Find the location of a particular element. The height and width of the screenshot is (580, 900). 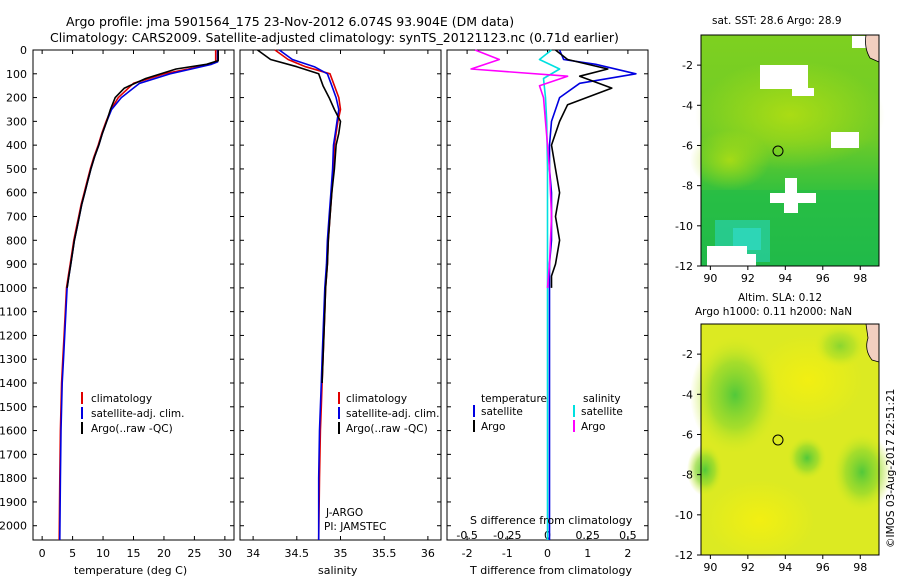

salinity-lines is located at coordinates (299, 295).